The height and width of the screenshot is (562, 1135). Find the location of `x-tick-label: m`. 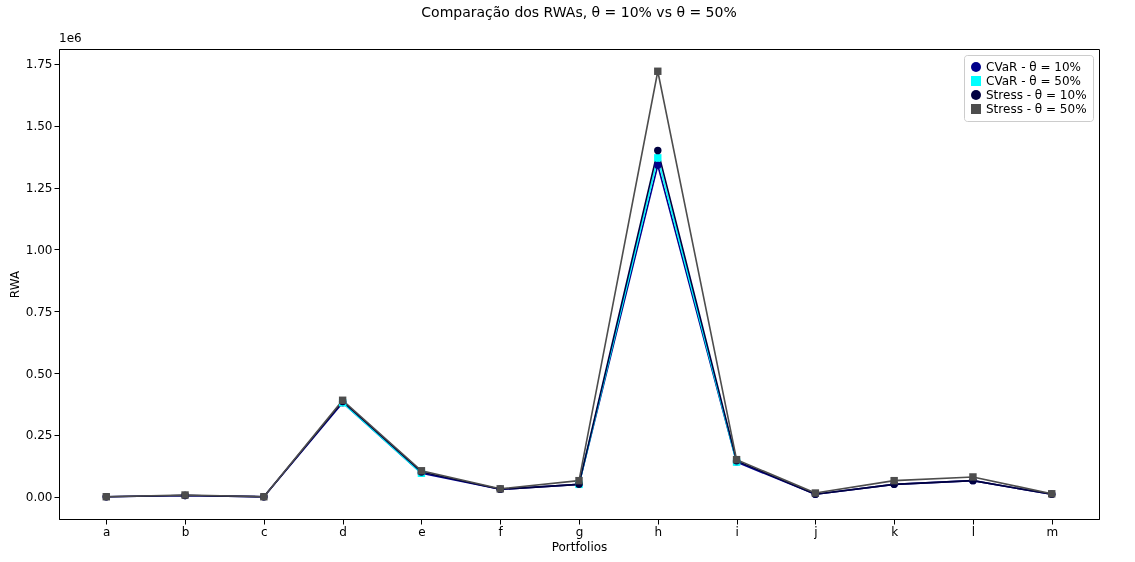

x-tick-label: m is located at coordinates (1052, 531).